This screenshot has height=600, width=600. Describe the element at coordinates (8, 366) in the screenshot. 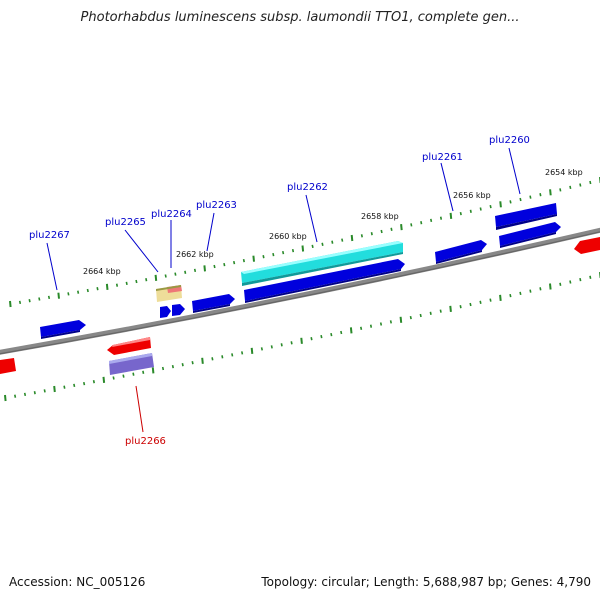

I see `gene-reverse-red-left-edge` at that location.